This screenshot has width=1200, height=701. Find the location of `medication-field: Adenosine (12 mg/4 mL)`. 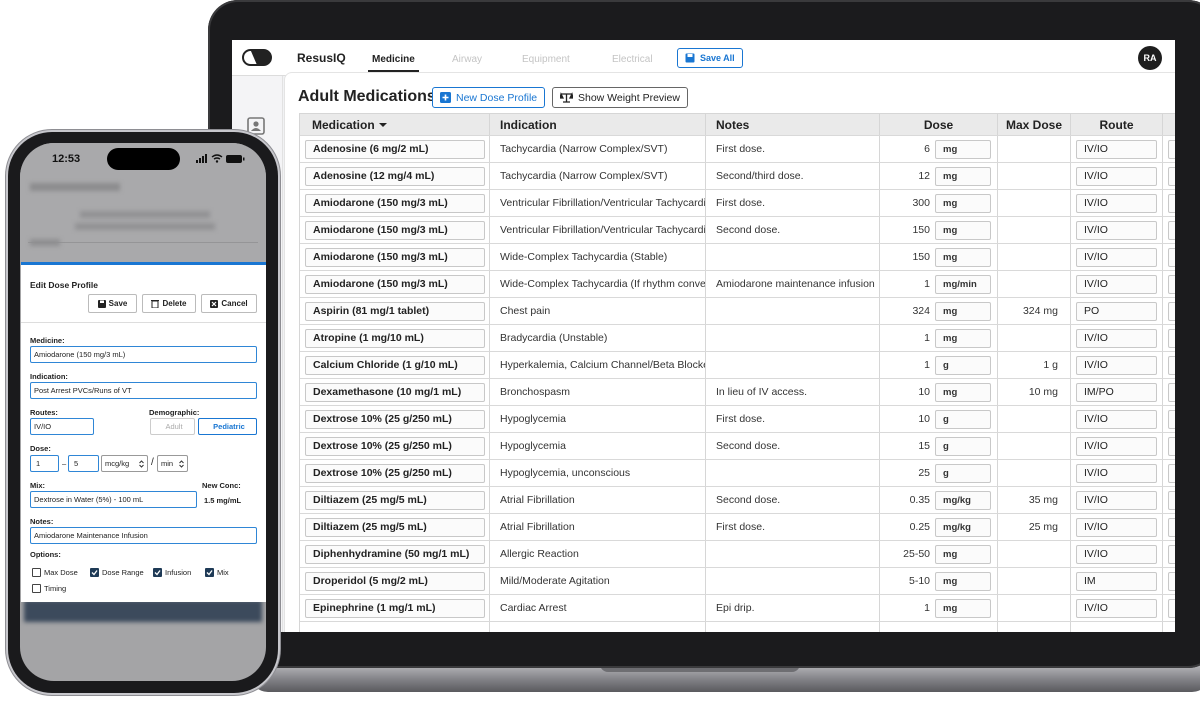

medication-field: Adenosine (12 mg/4 mL) is located at coordinates (395, 176).